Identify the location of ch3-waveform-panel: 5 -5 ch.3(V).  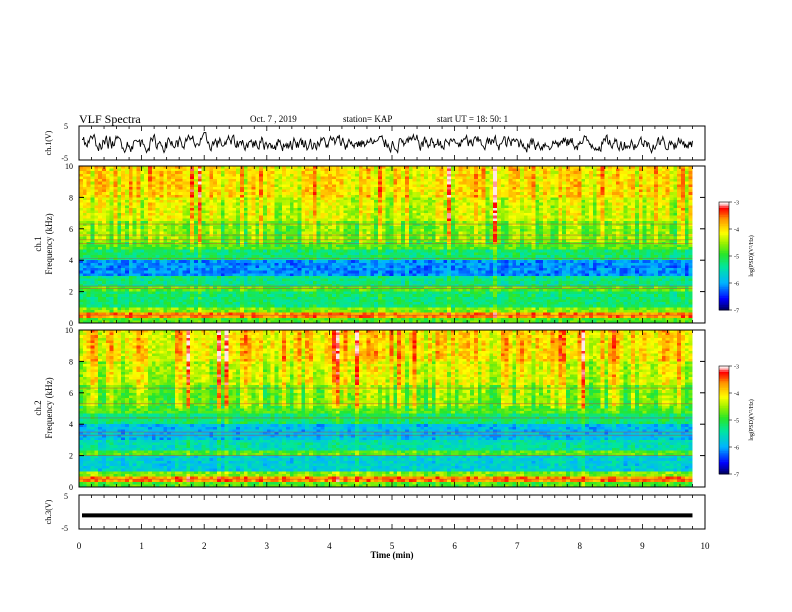
(375, 512).